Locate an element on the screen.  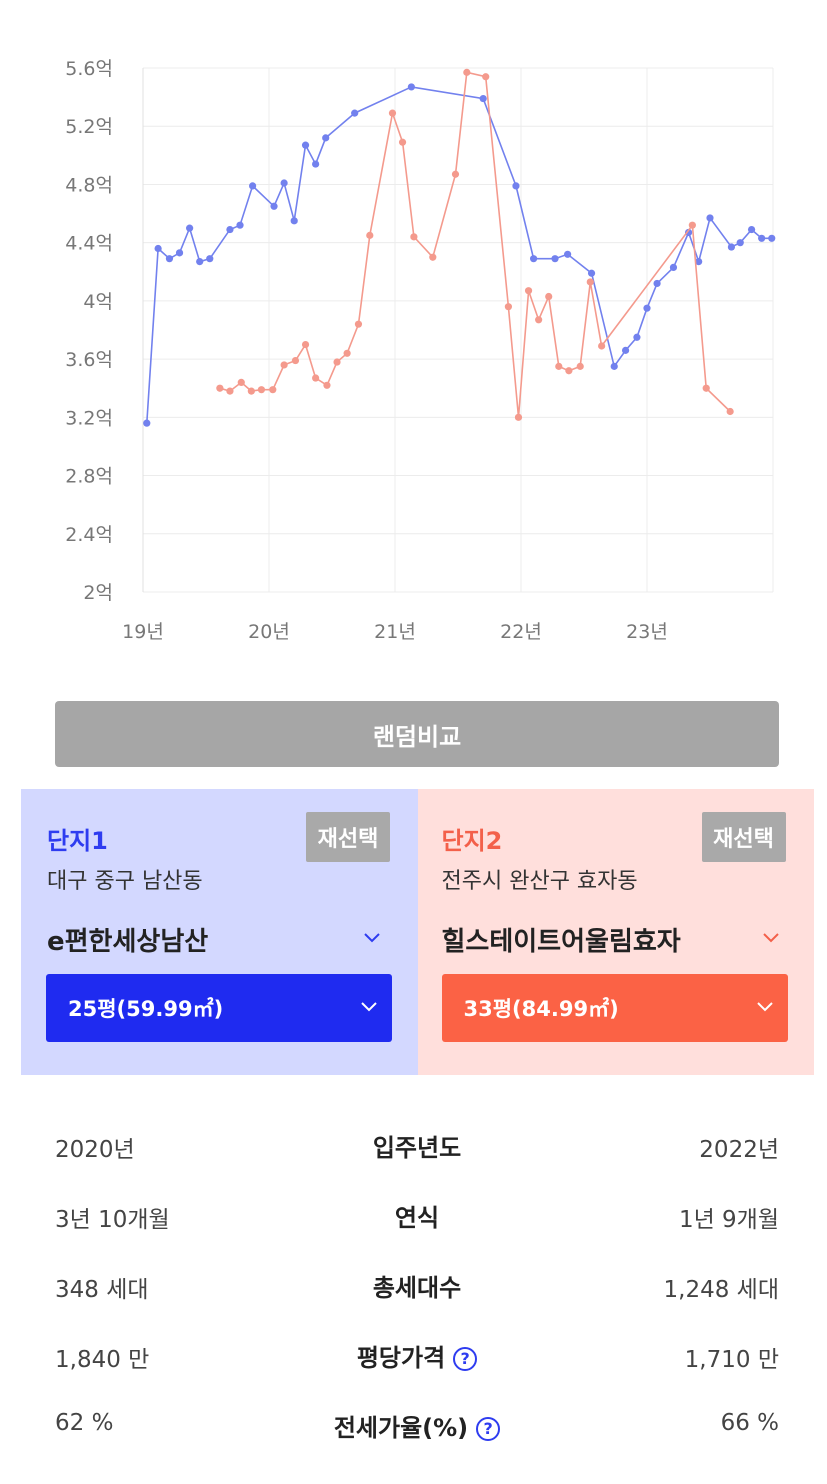
x-tick-label: 23년 is located at coordinates (647, 632).